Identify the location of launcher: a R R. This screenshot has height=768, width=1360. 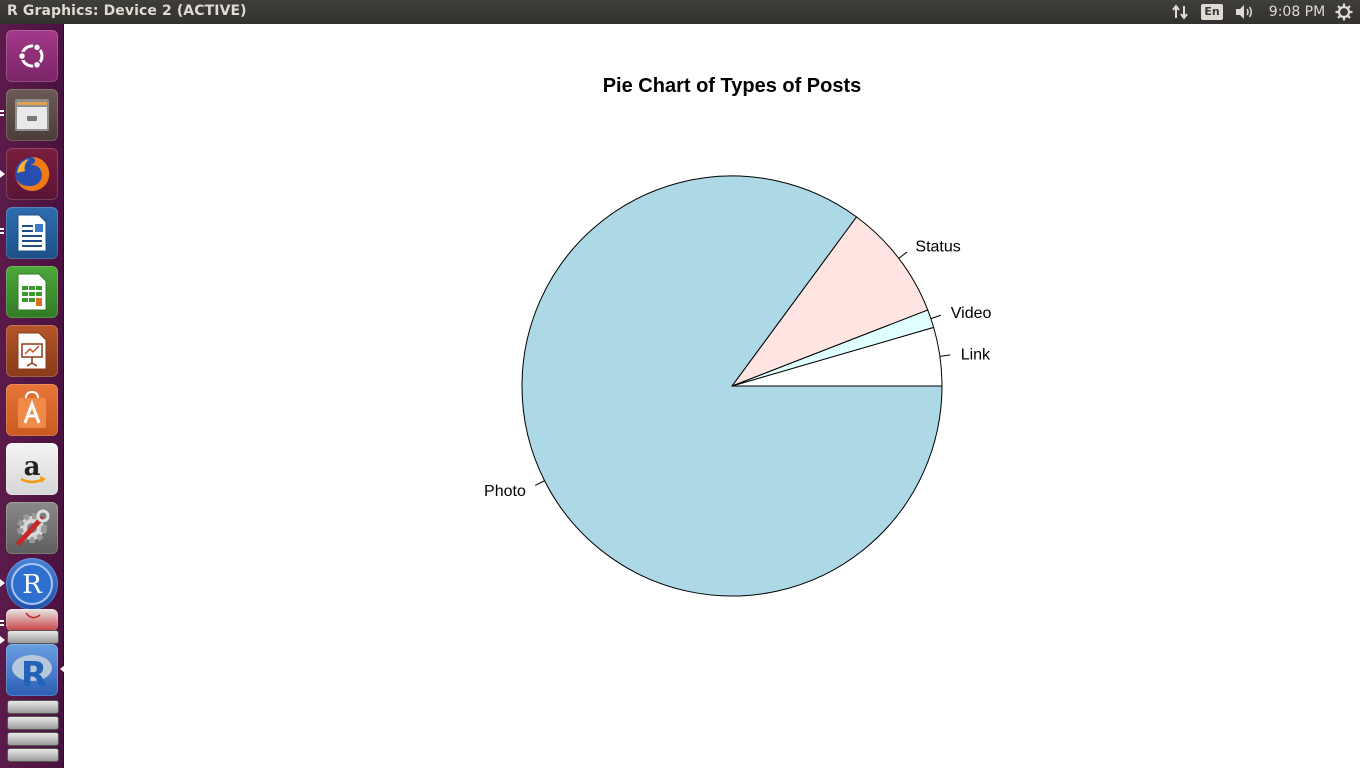
(32, 396).